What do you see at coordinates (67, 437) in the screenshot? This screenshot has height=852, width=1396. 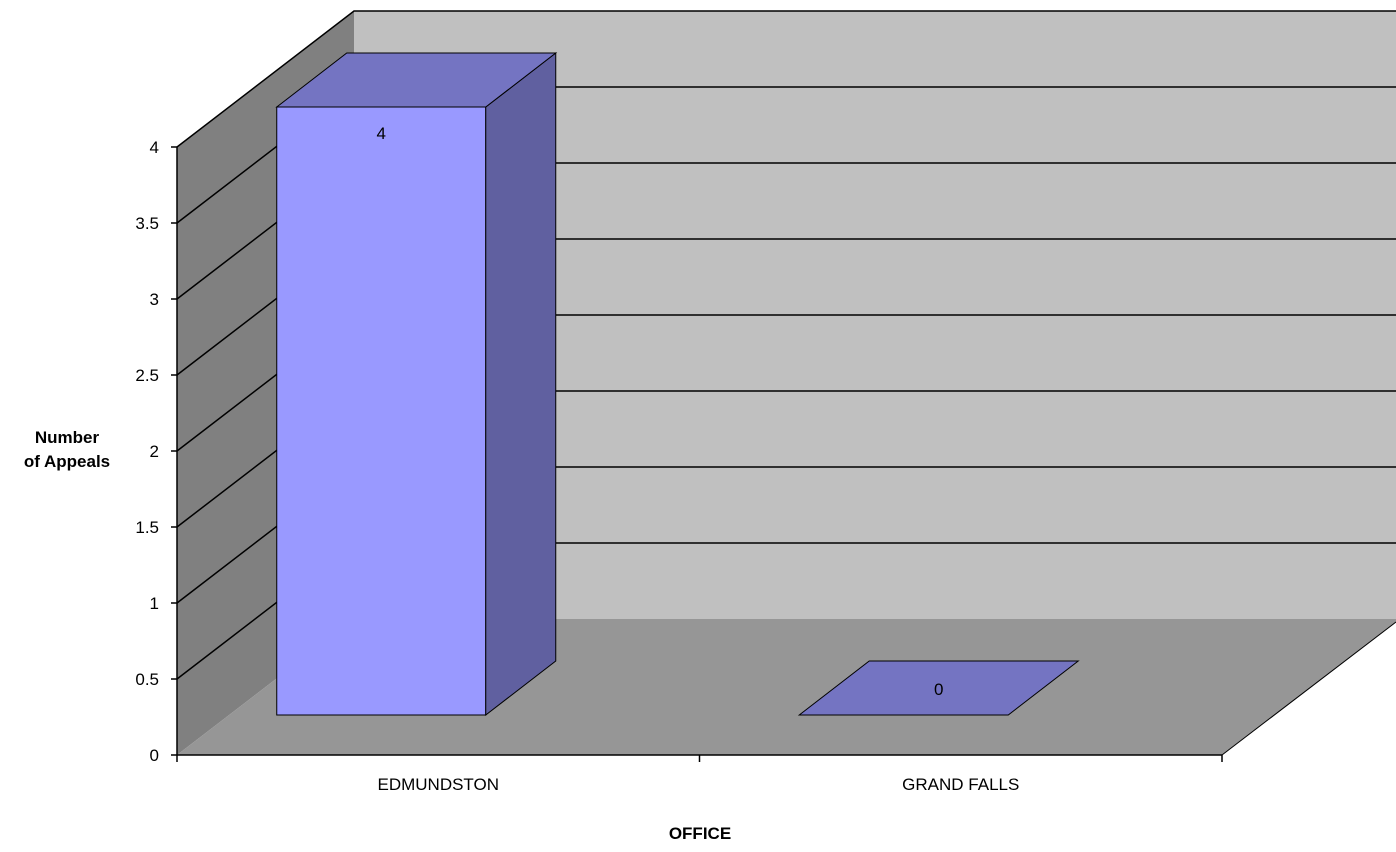 I see `y-axis-title-line-1: Number` at bounding box center [67, 437].